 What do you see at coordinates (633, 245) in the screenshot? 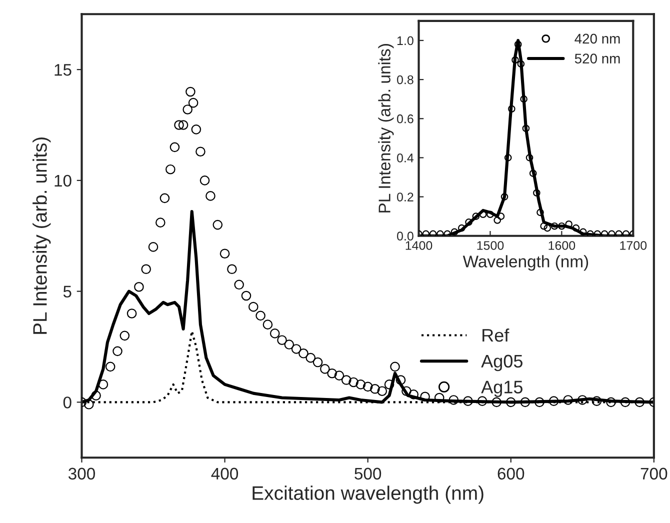
I see `x-tick-label: 1700` at bounding box center [633, 245].